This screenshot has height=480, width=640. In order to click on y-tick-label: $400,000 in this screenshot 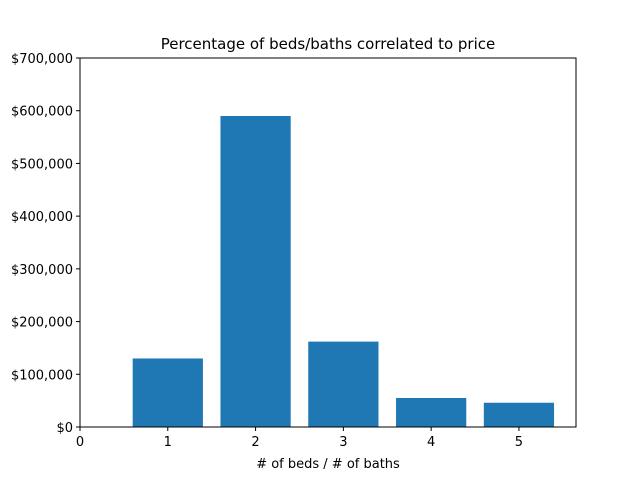, I will do `click(42, 217)`.